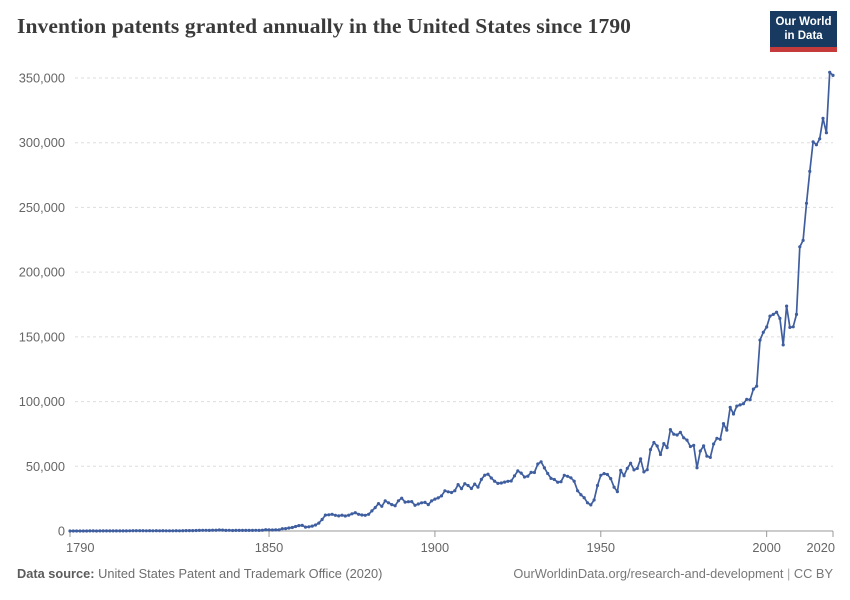  Describe the element at coordinates (435, 547) in the screenshot. I see `x-axis-tick-label: 1900` at that location.